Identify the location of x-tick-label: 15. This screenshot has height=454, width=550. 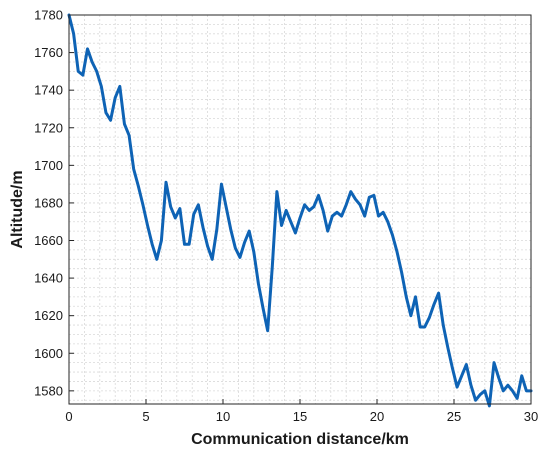
(300, 416).